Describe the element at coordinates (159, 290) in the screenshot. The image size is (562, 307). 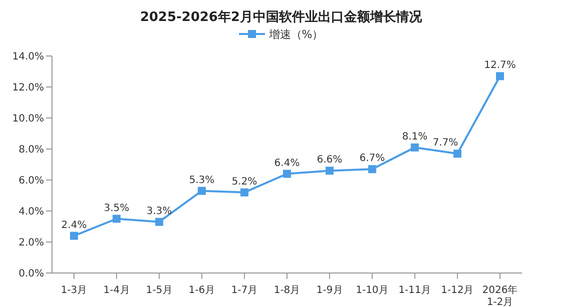
I see `x-tick-label: 1-5月` at that location.